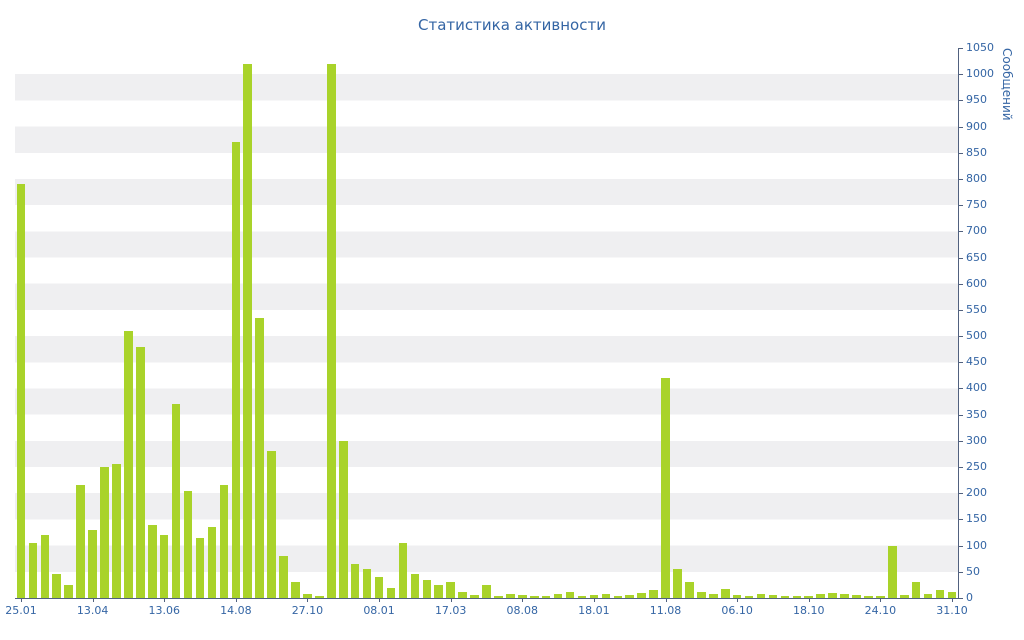 This screenshot has height=640, width=1024. I want to click on x-tick-label: 17.03, so click(450, 610).